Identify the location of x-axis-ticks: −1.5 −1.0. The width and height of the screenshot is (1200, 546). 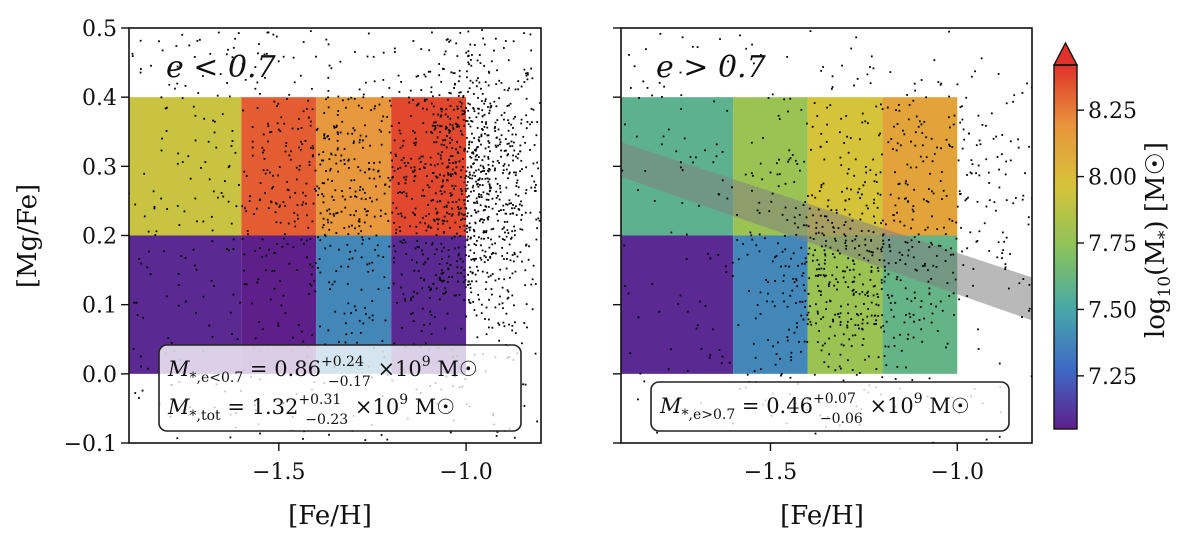
(372, 464).